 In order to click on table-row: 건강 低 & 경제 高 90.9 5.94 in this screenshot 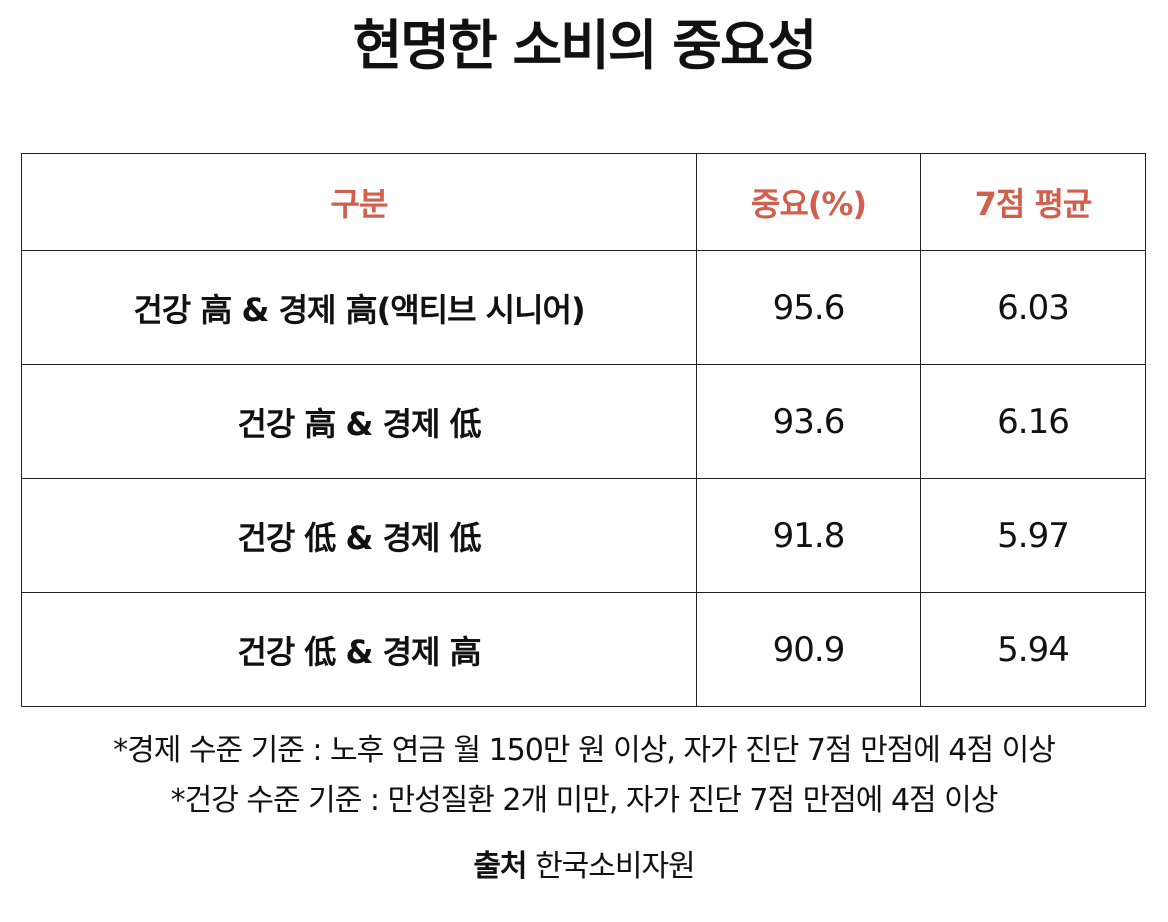, I will do `click(583, 649)`.